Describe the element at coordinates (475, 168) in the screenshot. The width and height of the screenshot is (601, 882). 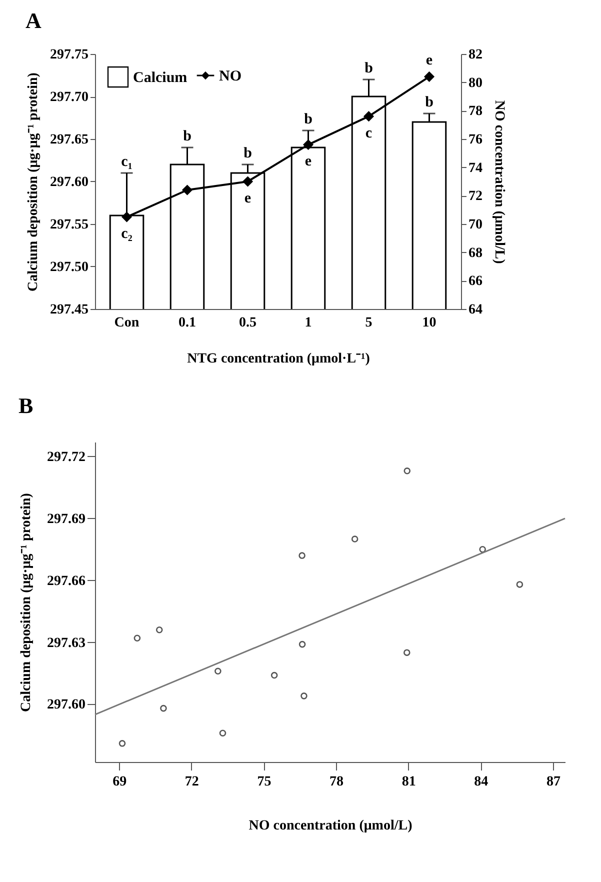
I see `y2-tick-label: 74` at that location.